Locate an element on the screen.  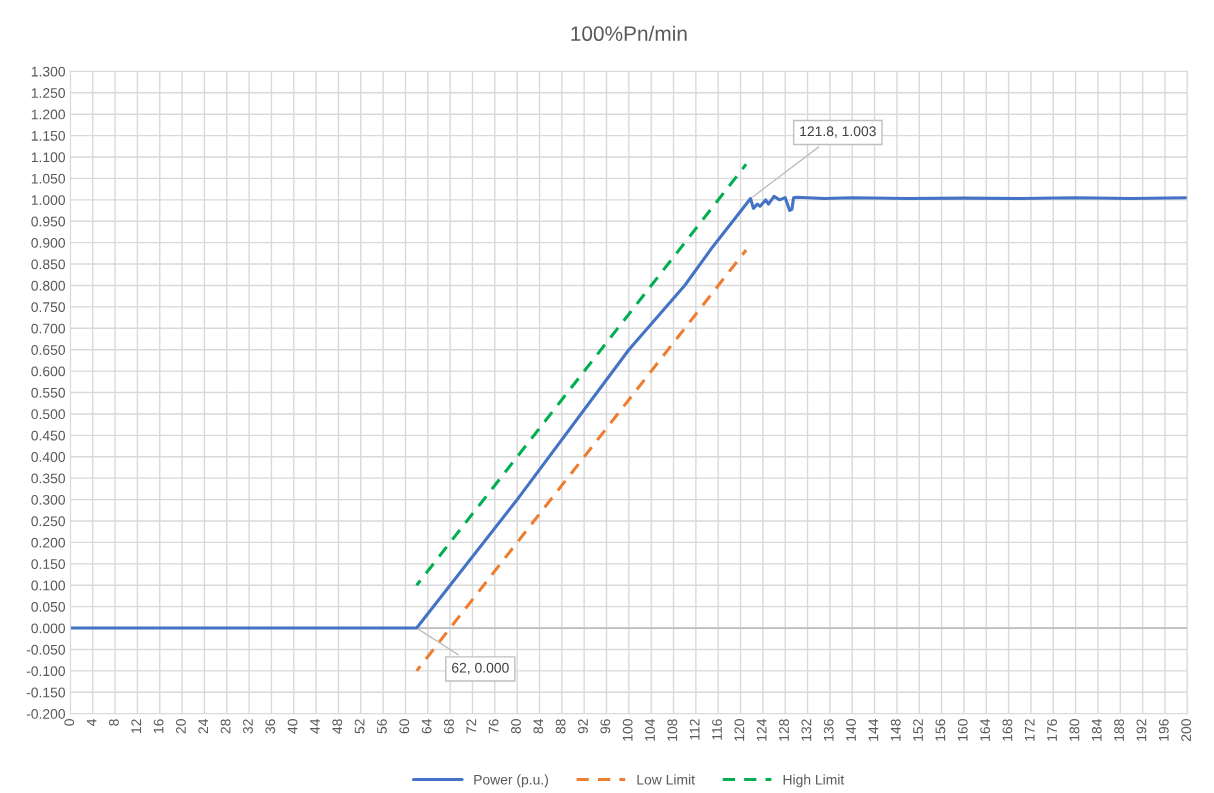
x-tick-label: 20 is located at coordinates (180, 726).